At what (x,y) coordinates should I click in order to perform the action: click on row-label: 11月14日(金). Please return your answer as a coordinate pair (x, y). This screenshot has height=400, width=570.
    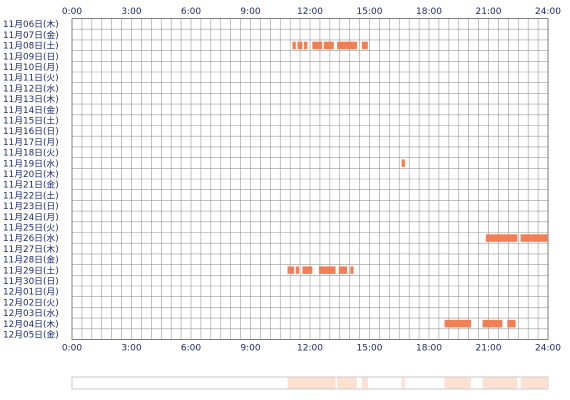
    Looking at the image, I should click on (31, 110).